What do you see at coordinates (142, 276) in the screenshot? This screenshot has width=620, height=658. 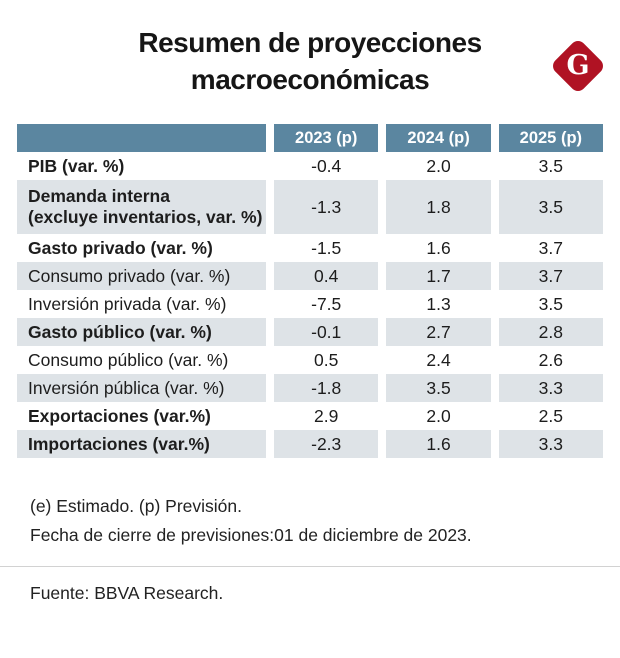 I see `row-label: Consumo privado (var. %)` at bounding box center [142, 276].